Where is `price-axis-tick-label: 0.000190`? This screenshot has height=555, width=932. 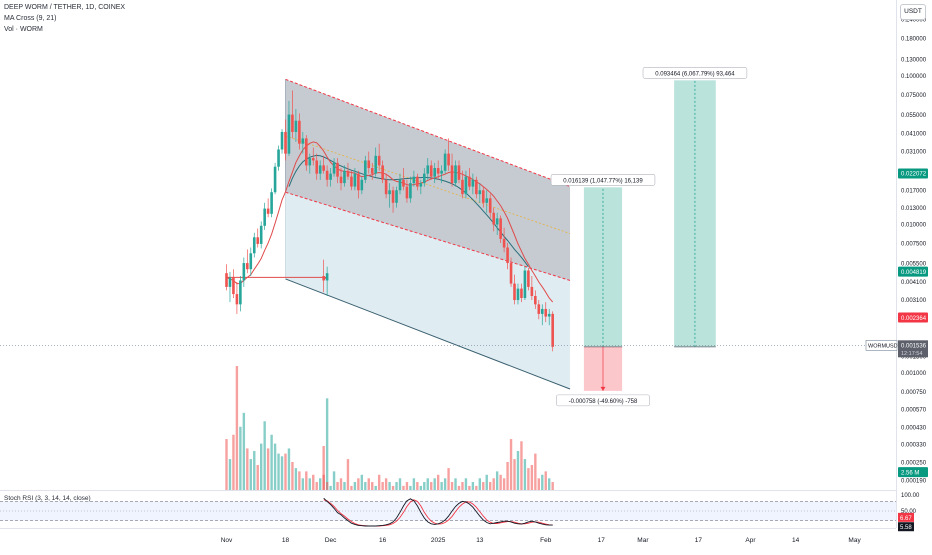
price-axis-tick-label: 0.000190 is located at coordinates (914, 481).